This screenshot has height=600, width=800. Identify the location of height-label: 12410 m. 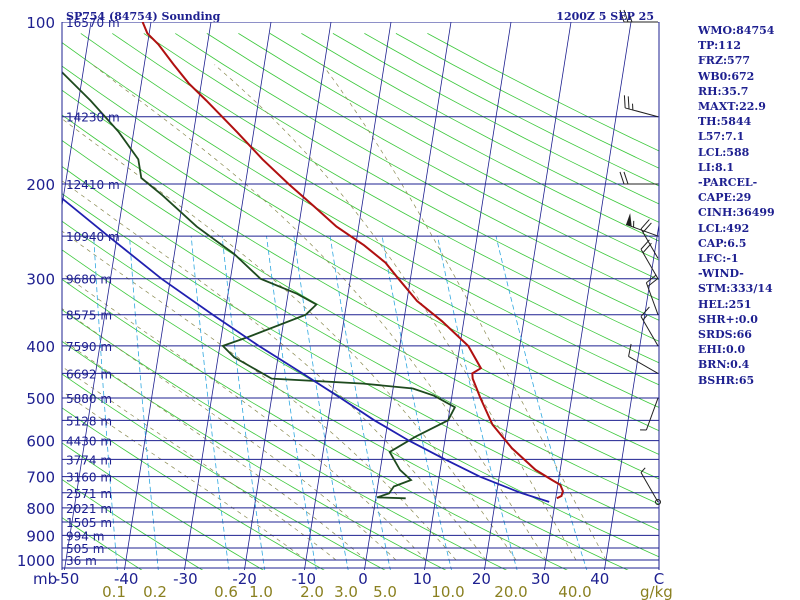
(93, 185).